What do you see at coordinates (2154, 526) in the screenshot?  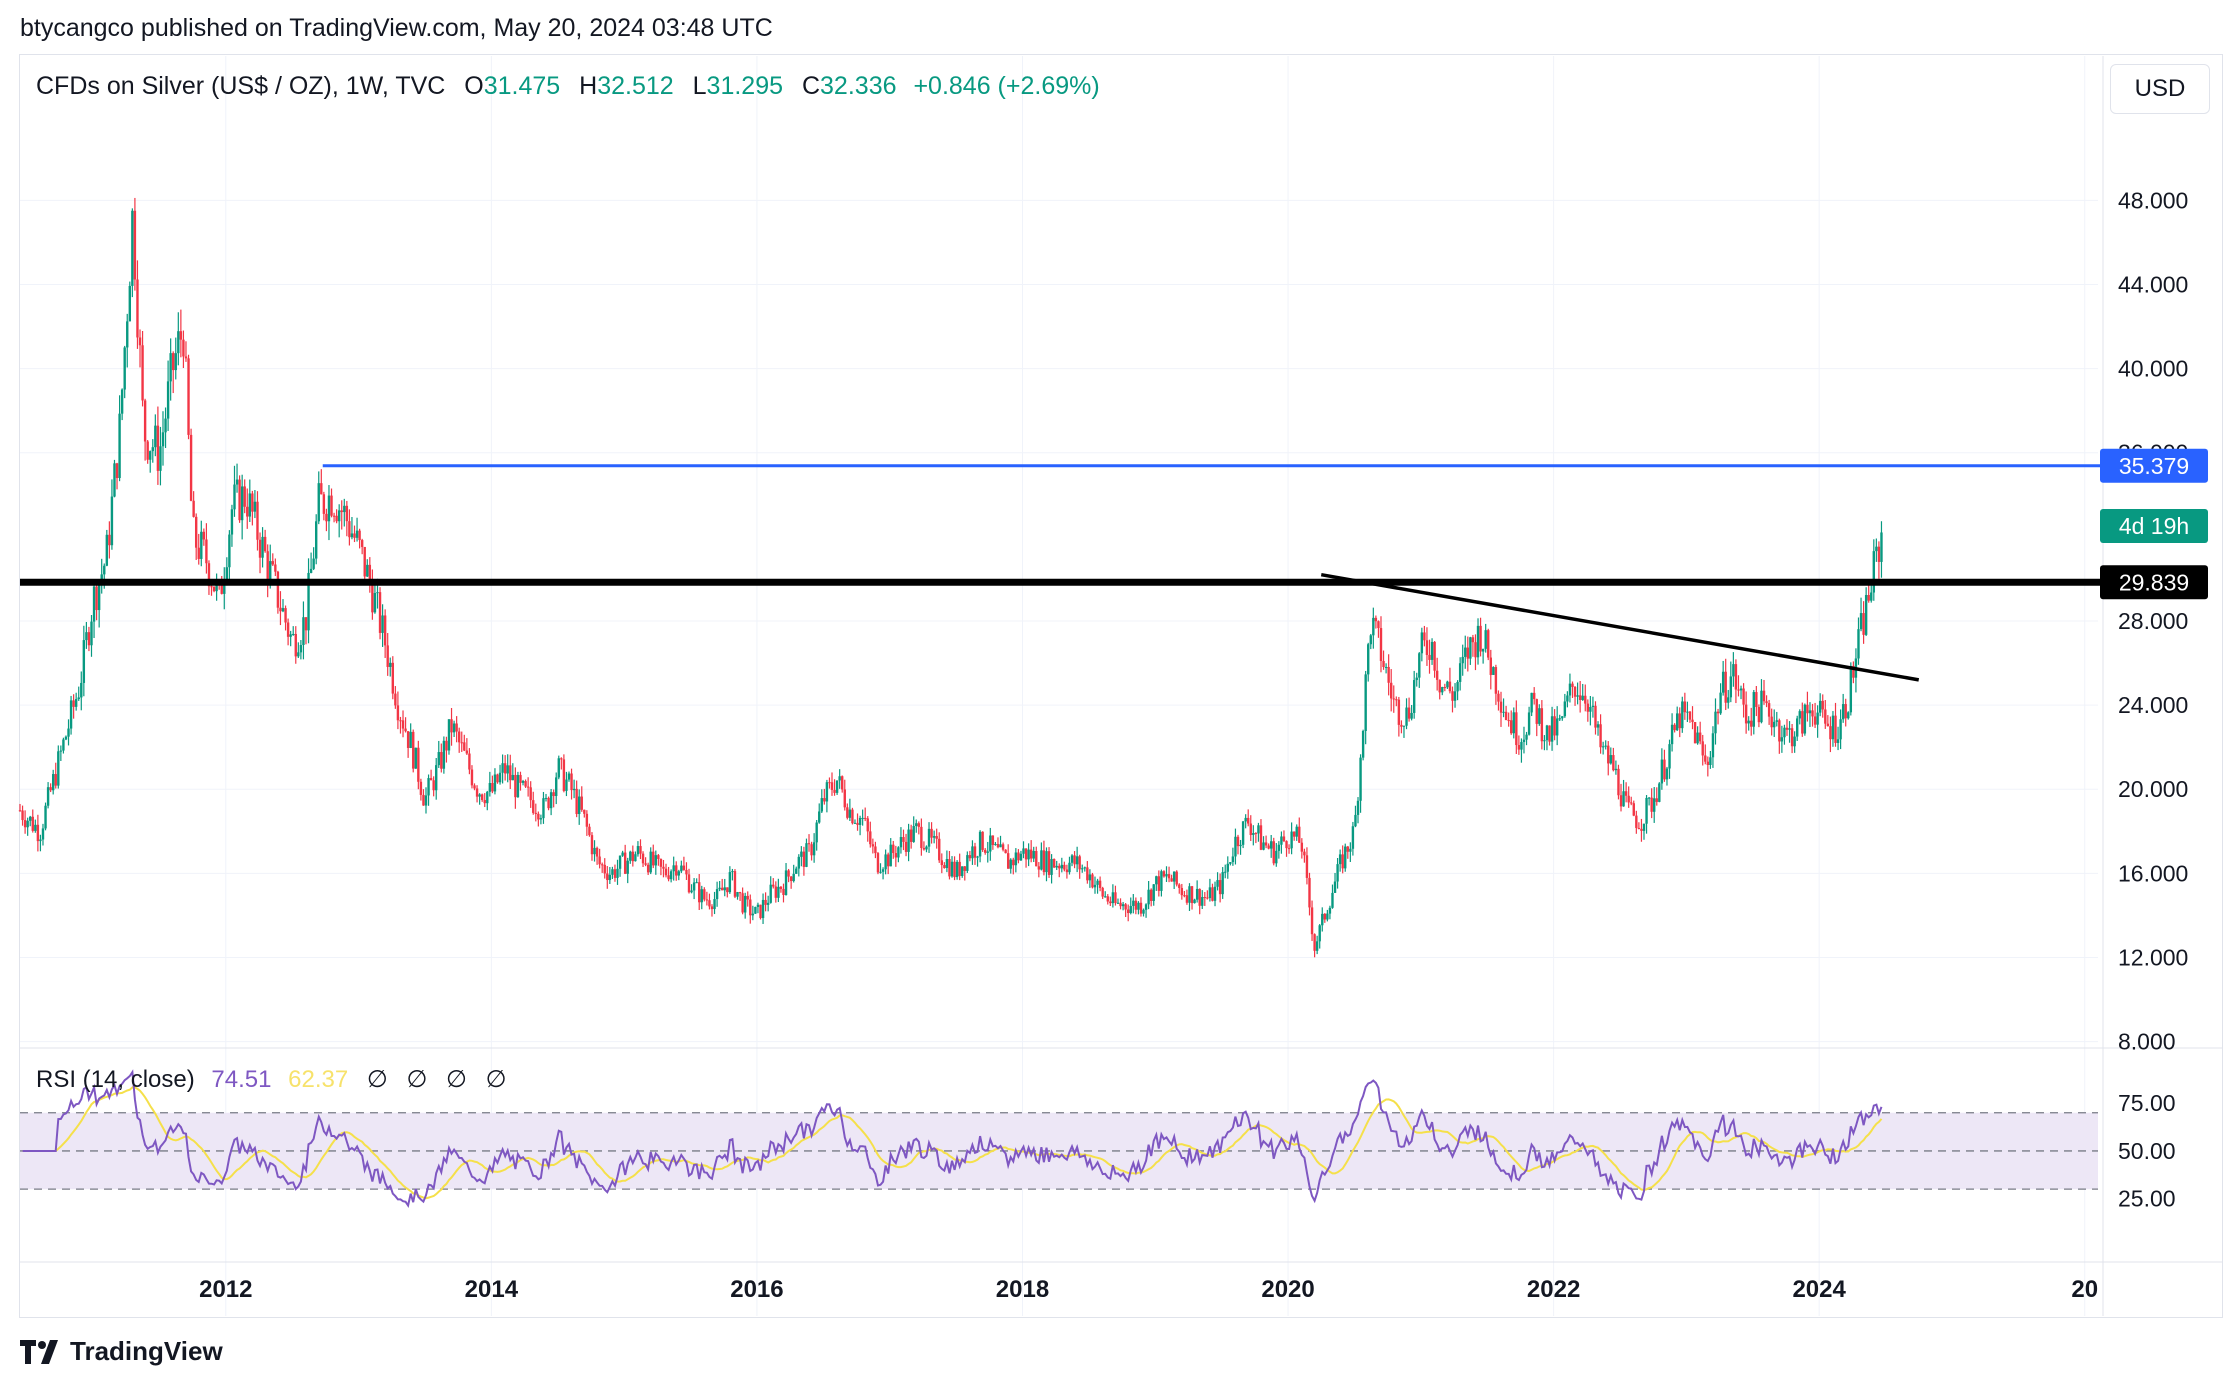 I see `countdown-tag-bg` at bounding box center [2154, 526].